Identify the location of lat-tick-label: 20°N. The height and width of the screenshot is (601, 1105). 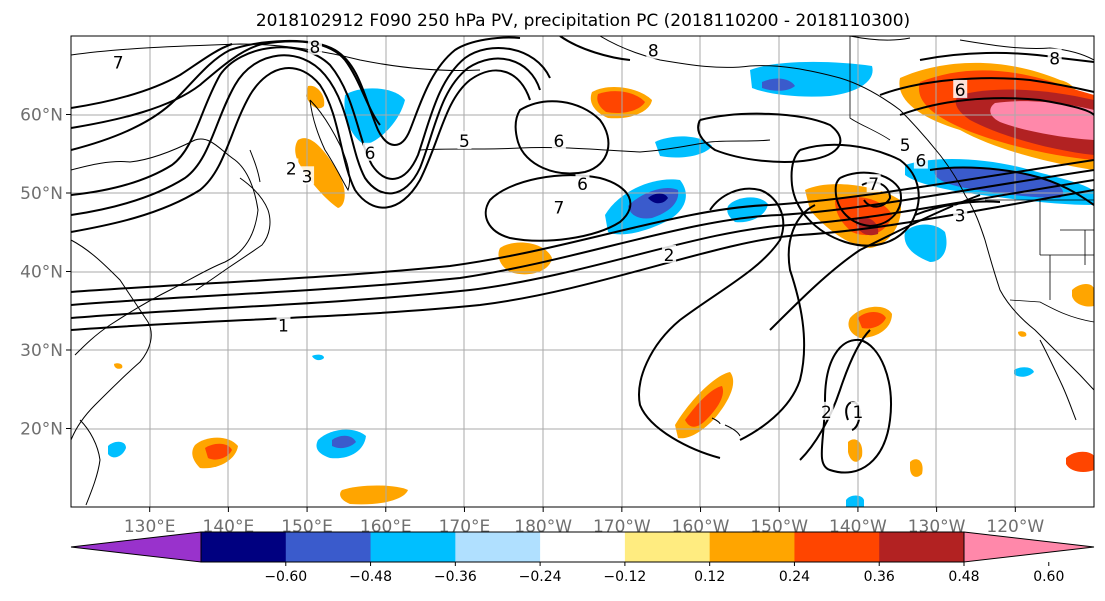
(41, 430).